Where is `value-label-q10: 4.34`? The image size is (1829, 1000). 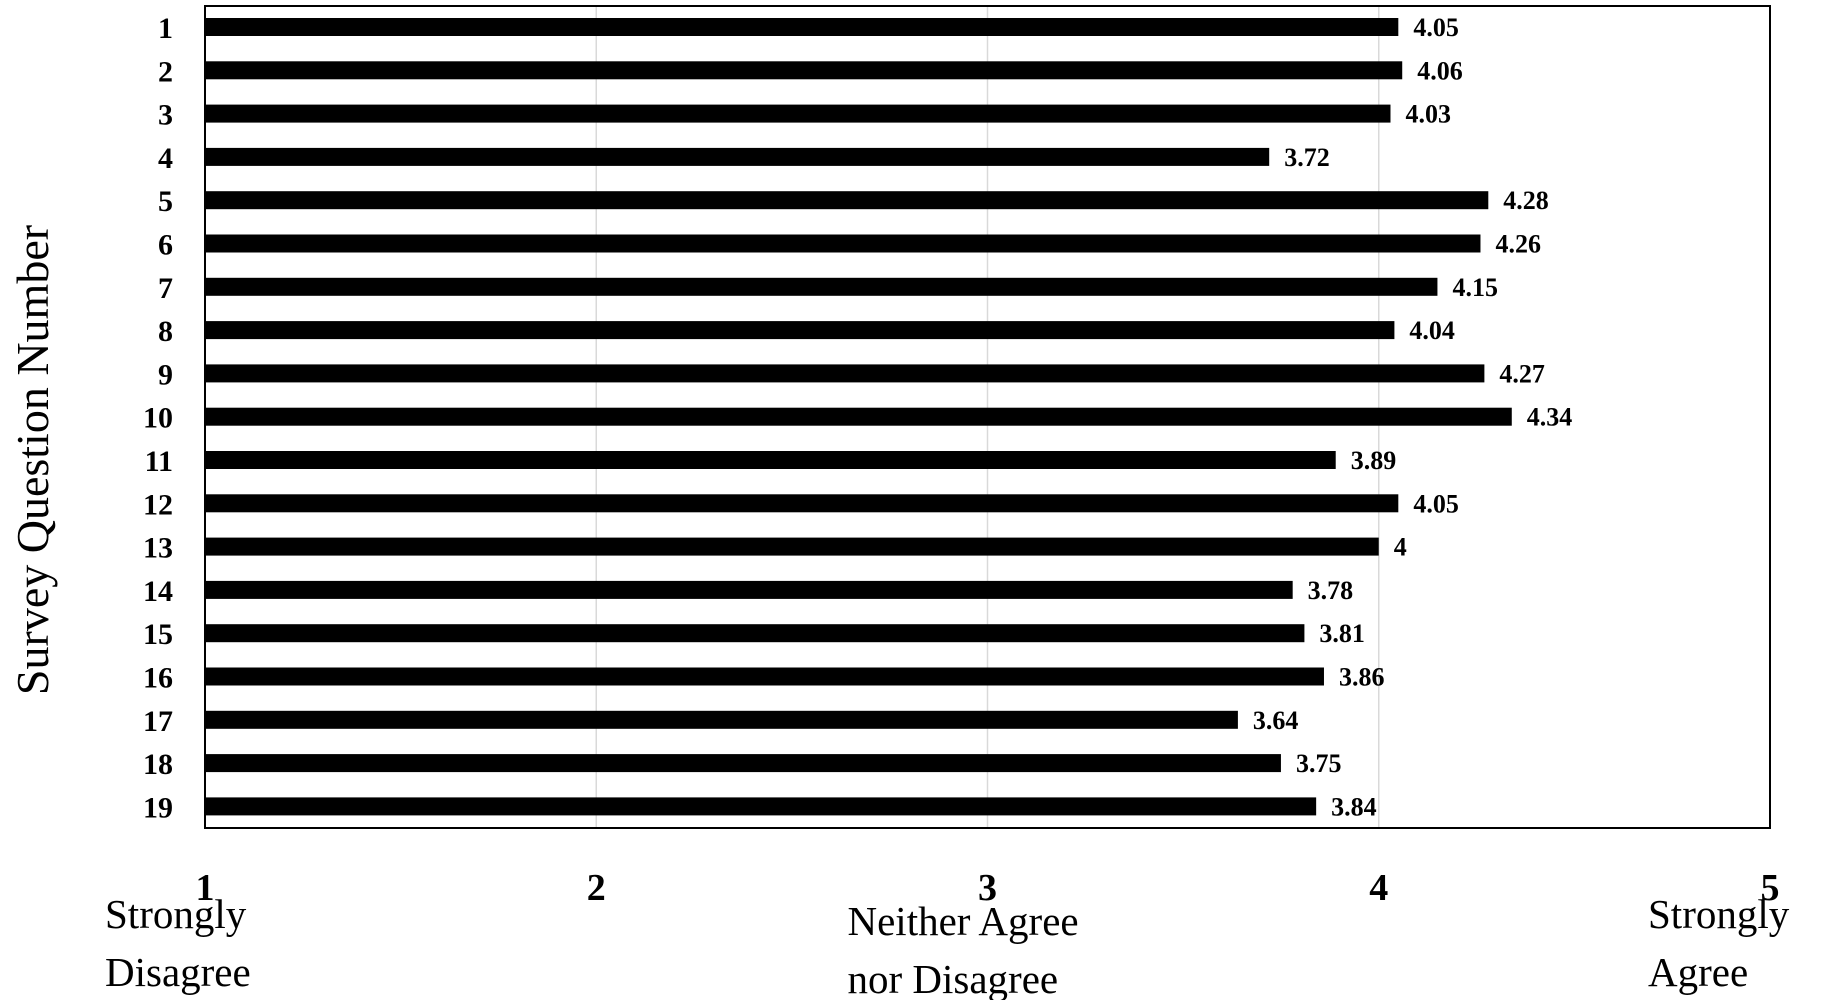 value-label-q10: 4.34 is located at coordinates (1550, 417).